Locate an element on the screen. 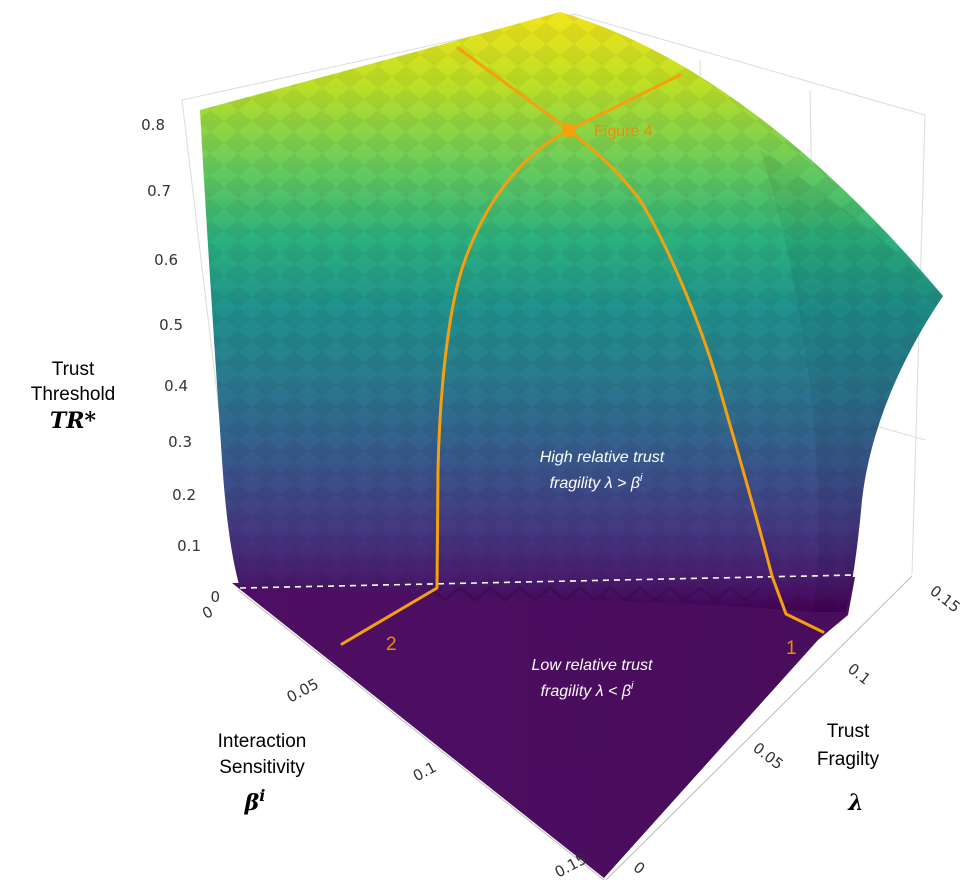 The height and width of the screenshot is (888, 974). beta-axis-title-line2: Sensitivity is located at coordinates (262, 767).